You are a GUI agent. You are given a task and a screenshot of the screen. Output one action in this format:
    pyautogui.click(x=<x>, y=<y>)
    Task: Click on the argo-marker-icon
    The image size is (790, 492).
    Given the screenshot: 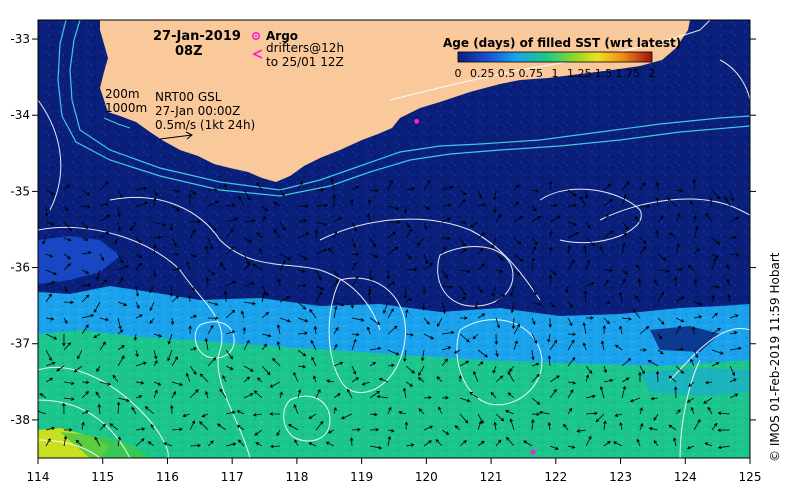 What is the action you would take?
    pyautogui.click(x=256, y=35)
    